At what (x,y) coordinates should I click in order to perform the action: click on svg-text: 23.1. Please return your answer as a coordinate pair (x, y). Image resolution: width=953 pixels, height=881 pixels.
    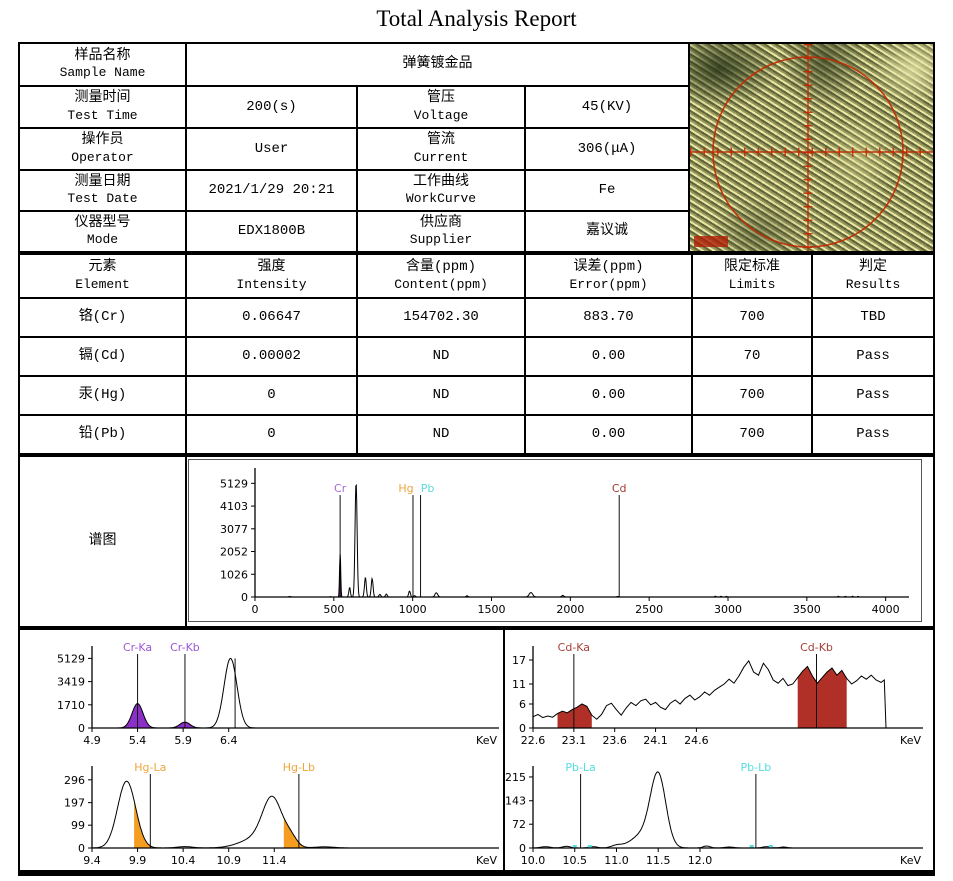
    Looking at the image, I should click on (574, 740).